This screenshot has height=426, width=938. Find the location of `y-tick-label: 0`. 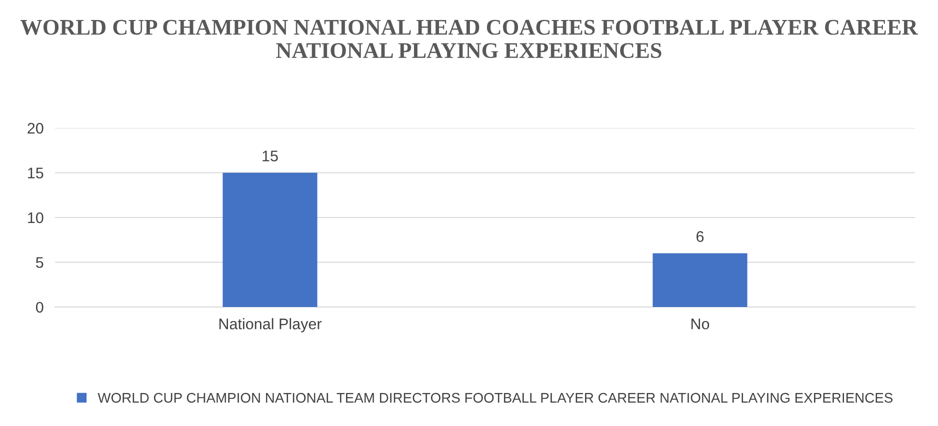

y-tick-label: 0 is located at coordinates (40, 307).